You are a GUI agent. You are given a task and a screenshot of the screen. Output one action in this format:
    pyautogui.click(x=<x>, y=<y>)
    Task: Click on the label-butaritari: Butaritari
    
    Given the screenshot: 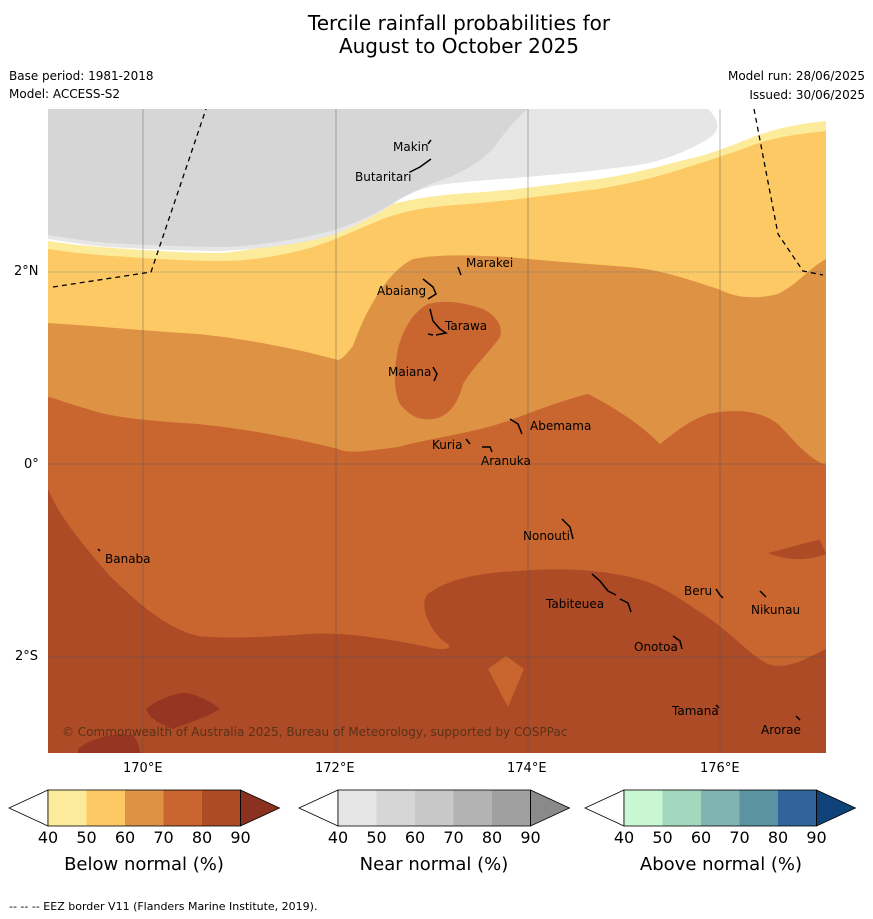 What is the action you would take?
    pyautogui.click(x=383, y=177)
    